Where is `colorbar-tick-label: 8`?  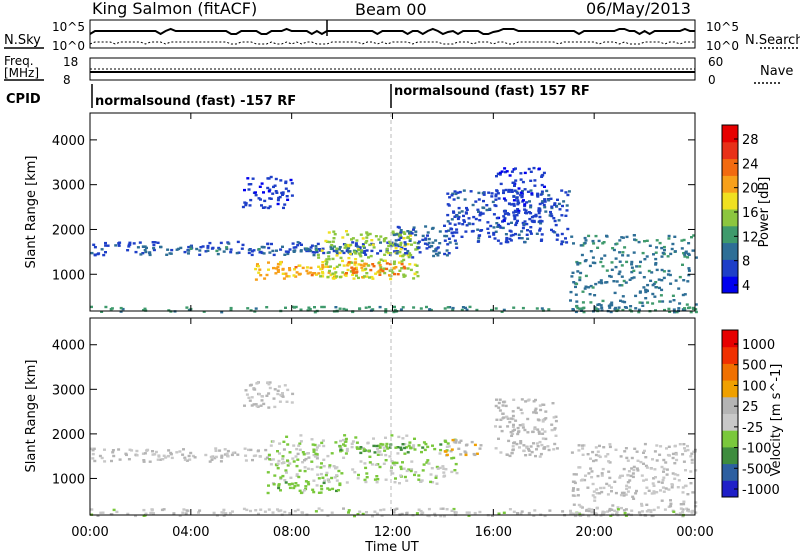 colorbar-tick-label: 8 is located at coordinates (746, 262).